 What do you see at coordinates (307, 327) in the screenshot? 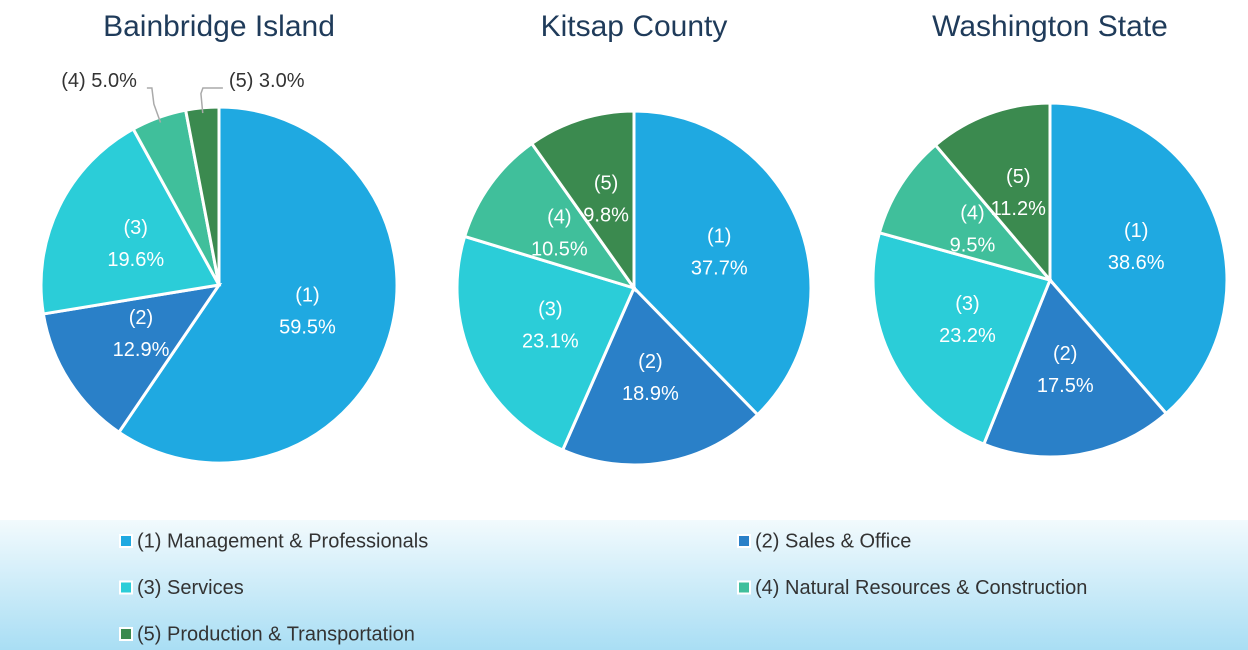
I see `data-label-value: 59.5%` at bounding box center [307, 327].